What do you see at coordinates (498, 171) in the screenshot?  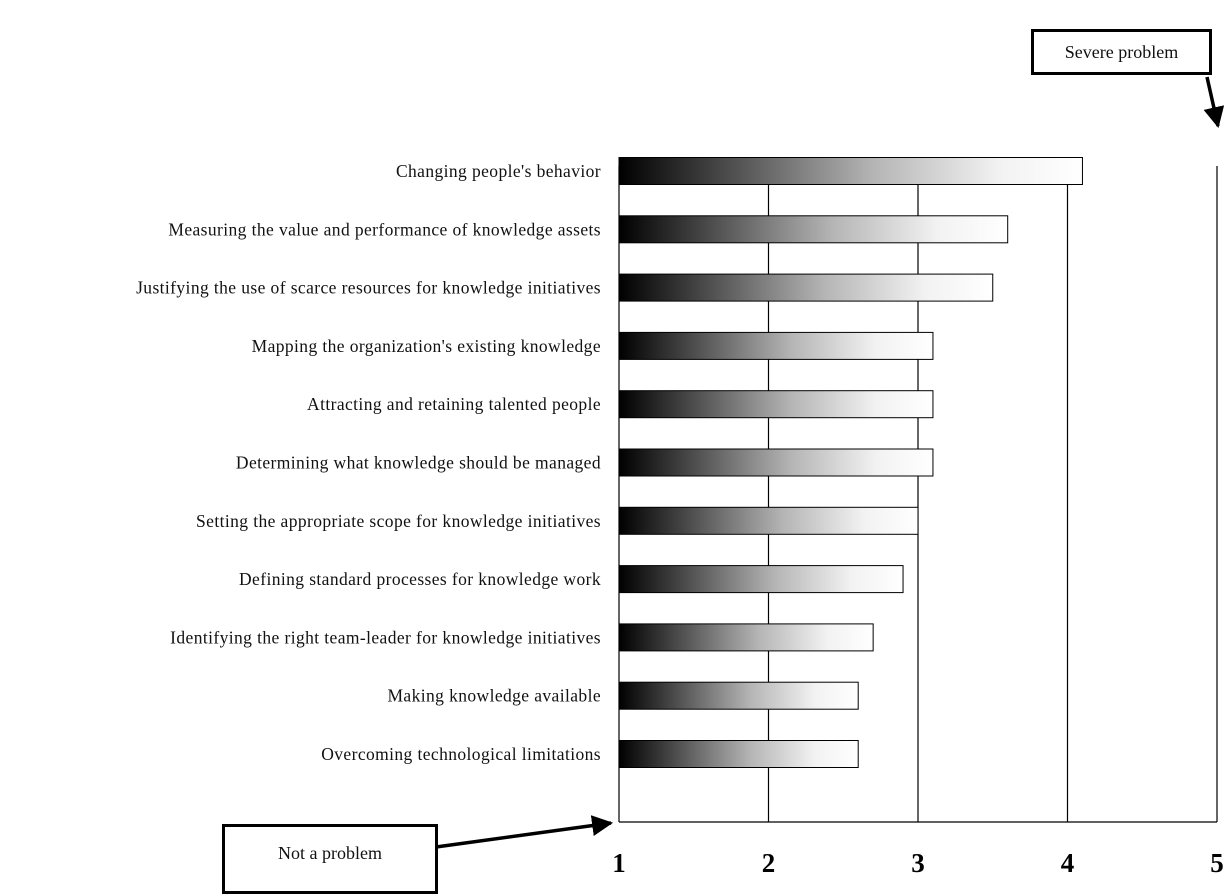 I see `category-label: Changing people's behavior` at bounding box center [498, 171].